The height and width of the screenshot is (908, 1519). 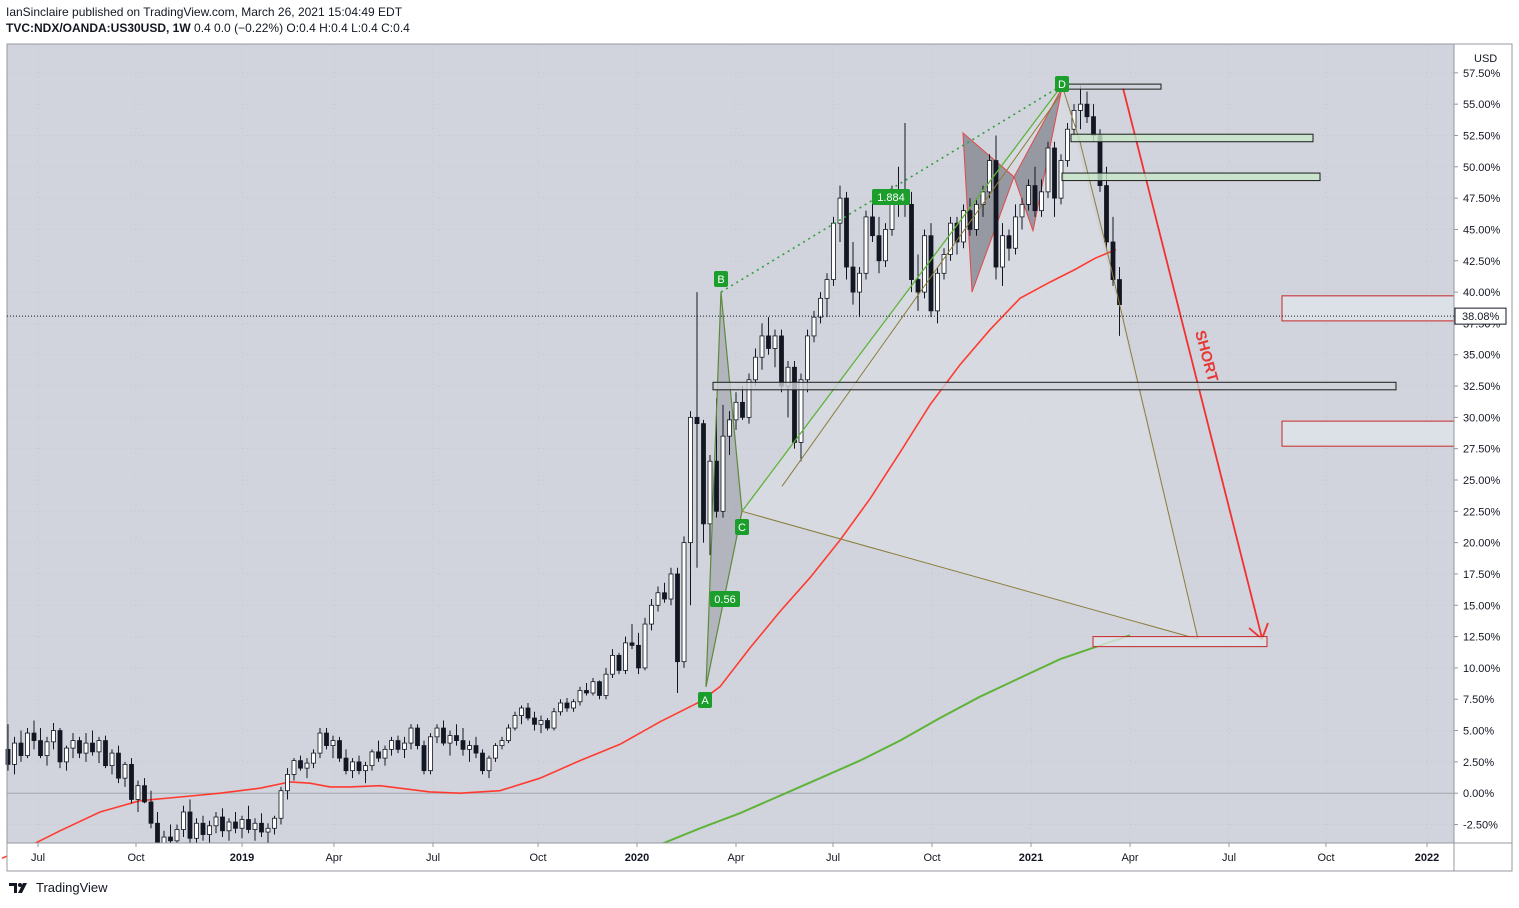 I want to click on badge-a-text: A, so click(x=705, y=701).